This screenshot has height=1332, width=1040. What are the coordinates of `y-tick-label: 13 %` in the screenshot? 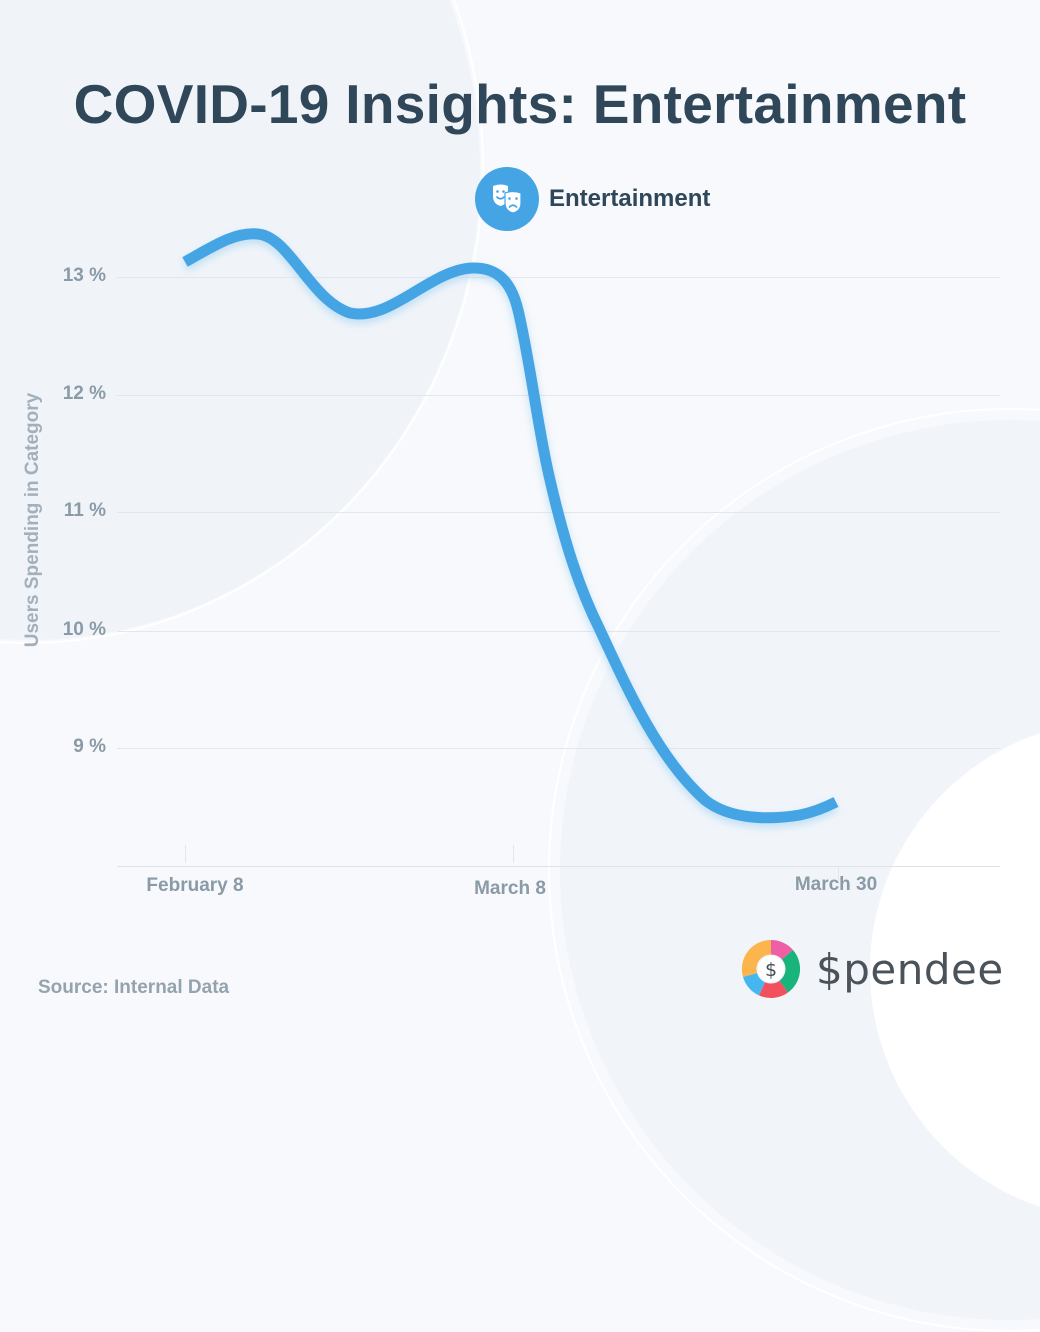 It's located at (84, 275).